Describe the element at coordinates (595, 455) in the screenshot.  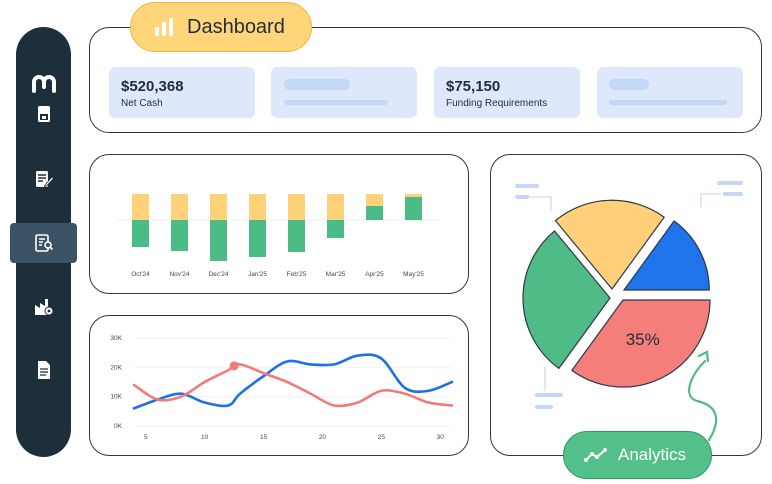
I see `trend-line-icon` at that location.